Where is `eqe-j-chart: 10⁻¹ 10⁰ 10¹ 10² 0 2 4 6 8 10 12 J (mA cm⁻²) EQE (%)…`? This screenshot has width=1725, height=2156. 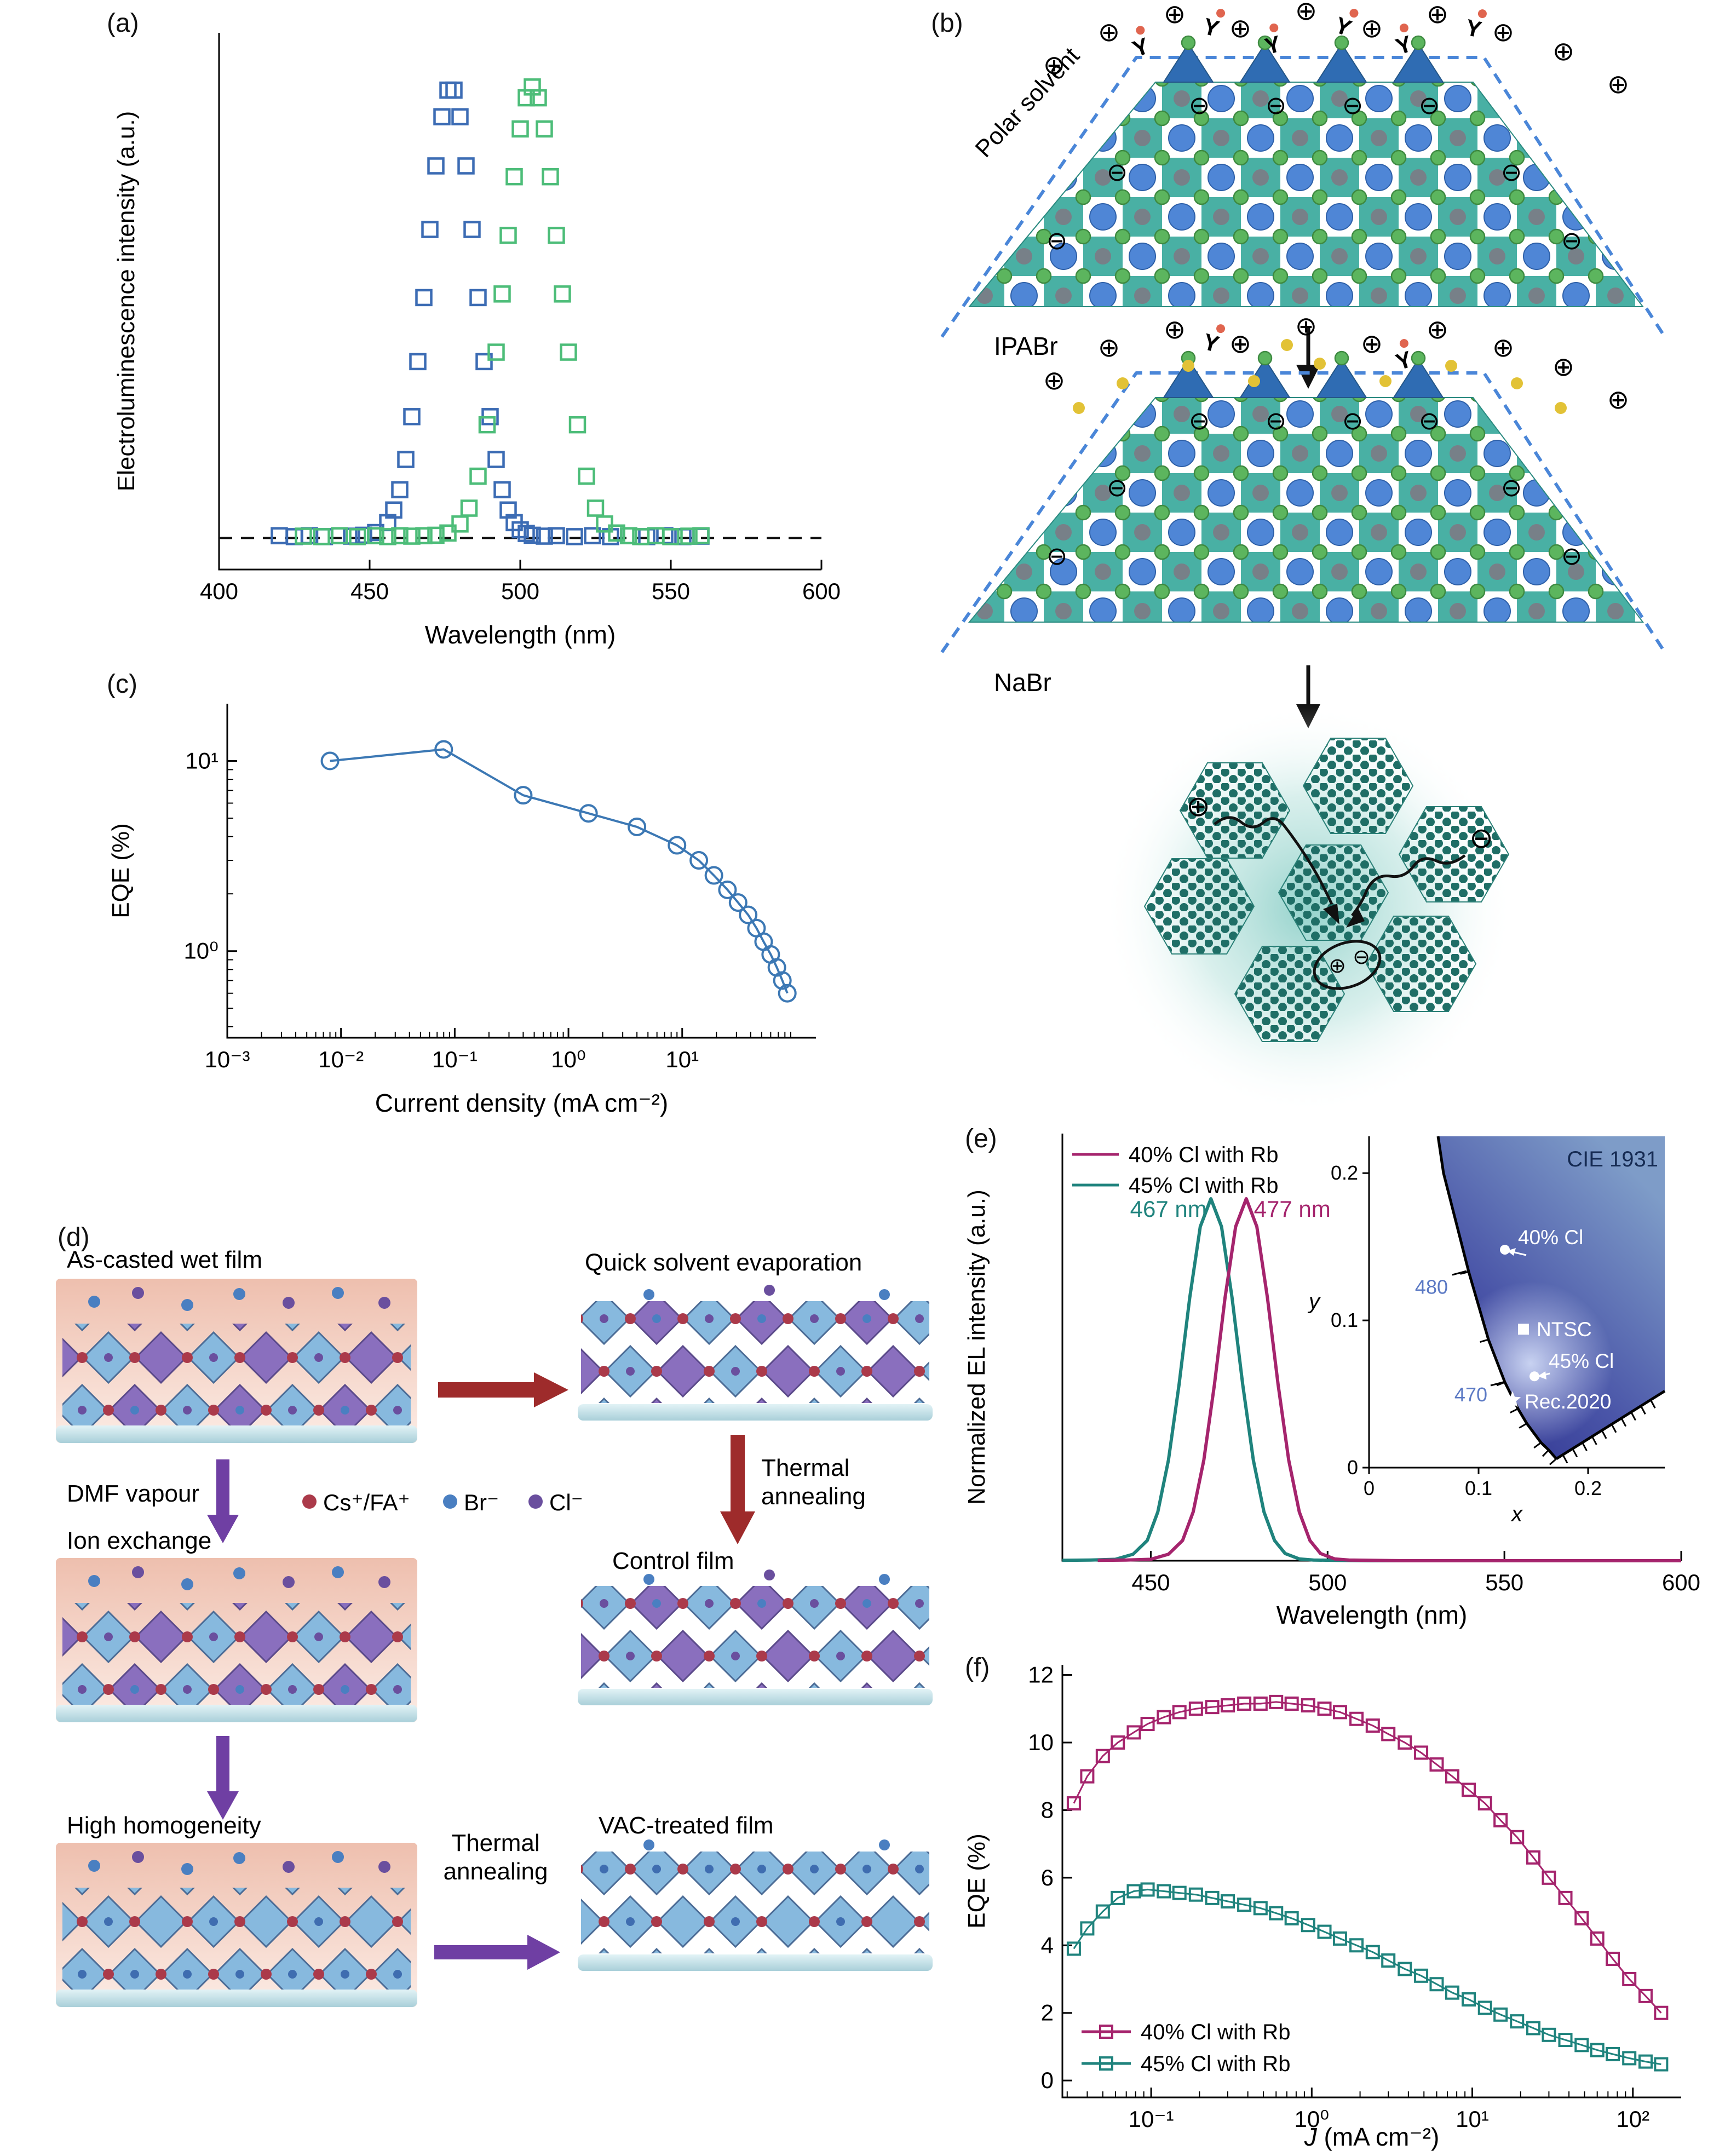
eqe-j-chart: 10⁻¹ 10⁰ 10¹ 10² 0 2 4 6 8 10 12 J (mA cm⁻²) EQE (%)… is located at coordinates (1322, 1907).